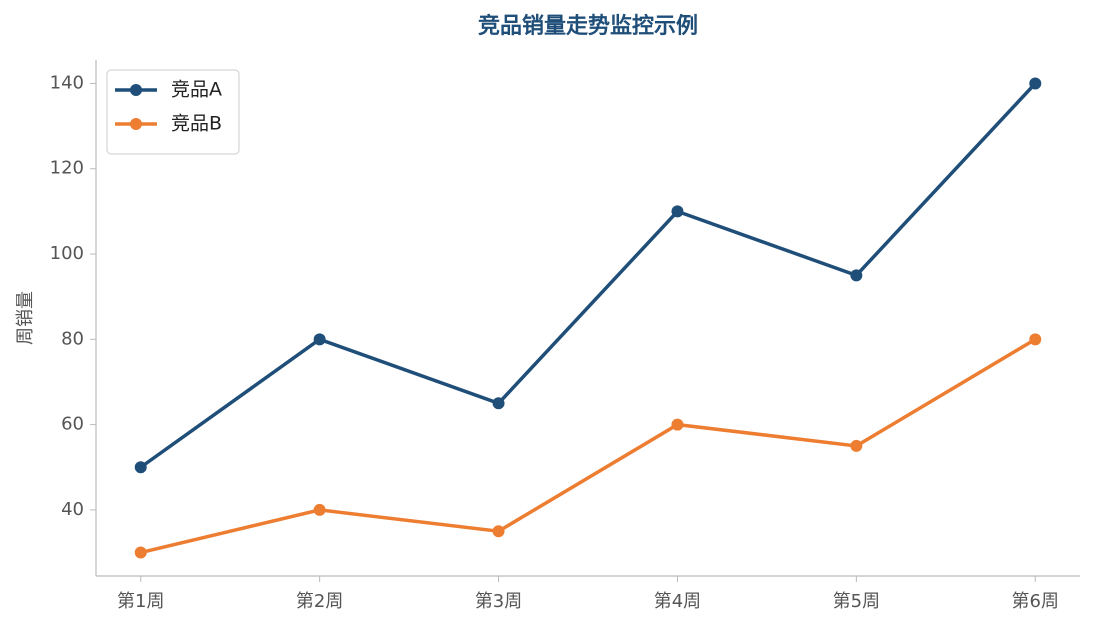  I want to click on x-tick-label: 第6周, so click(1035, 601).